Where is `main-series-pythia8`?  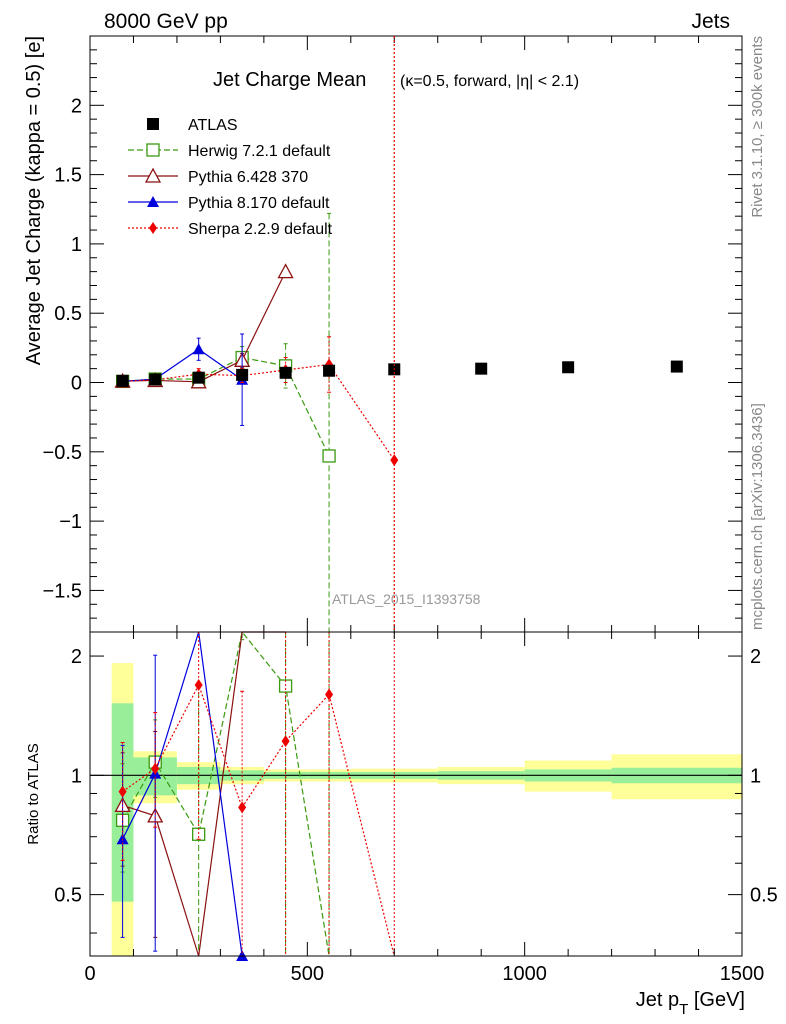 main-series-pythia8 is located at coordinates (182, 379).